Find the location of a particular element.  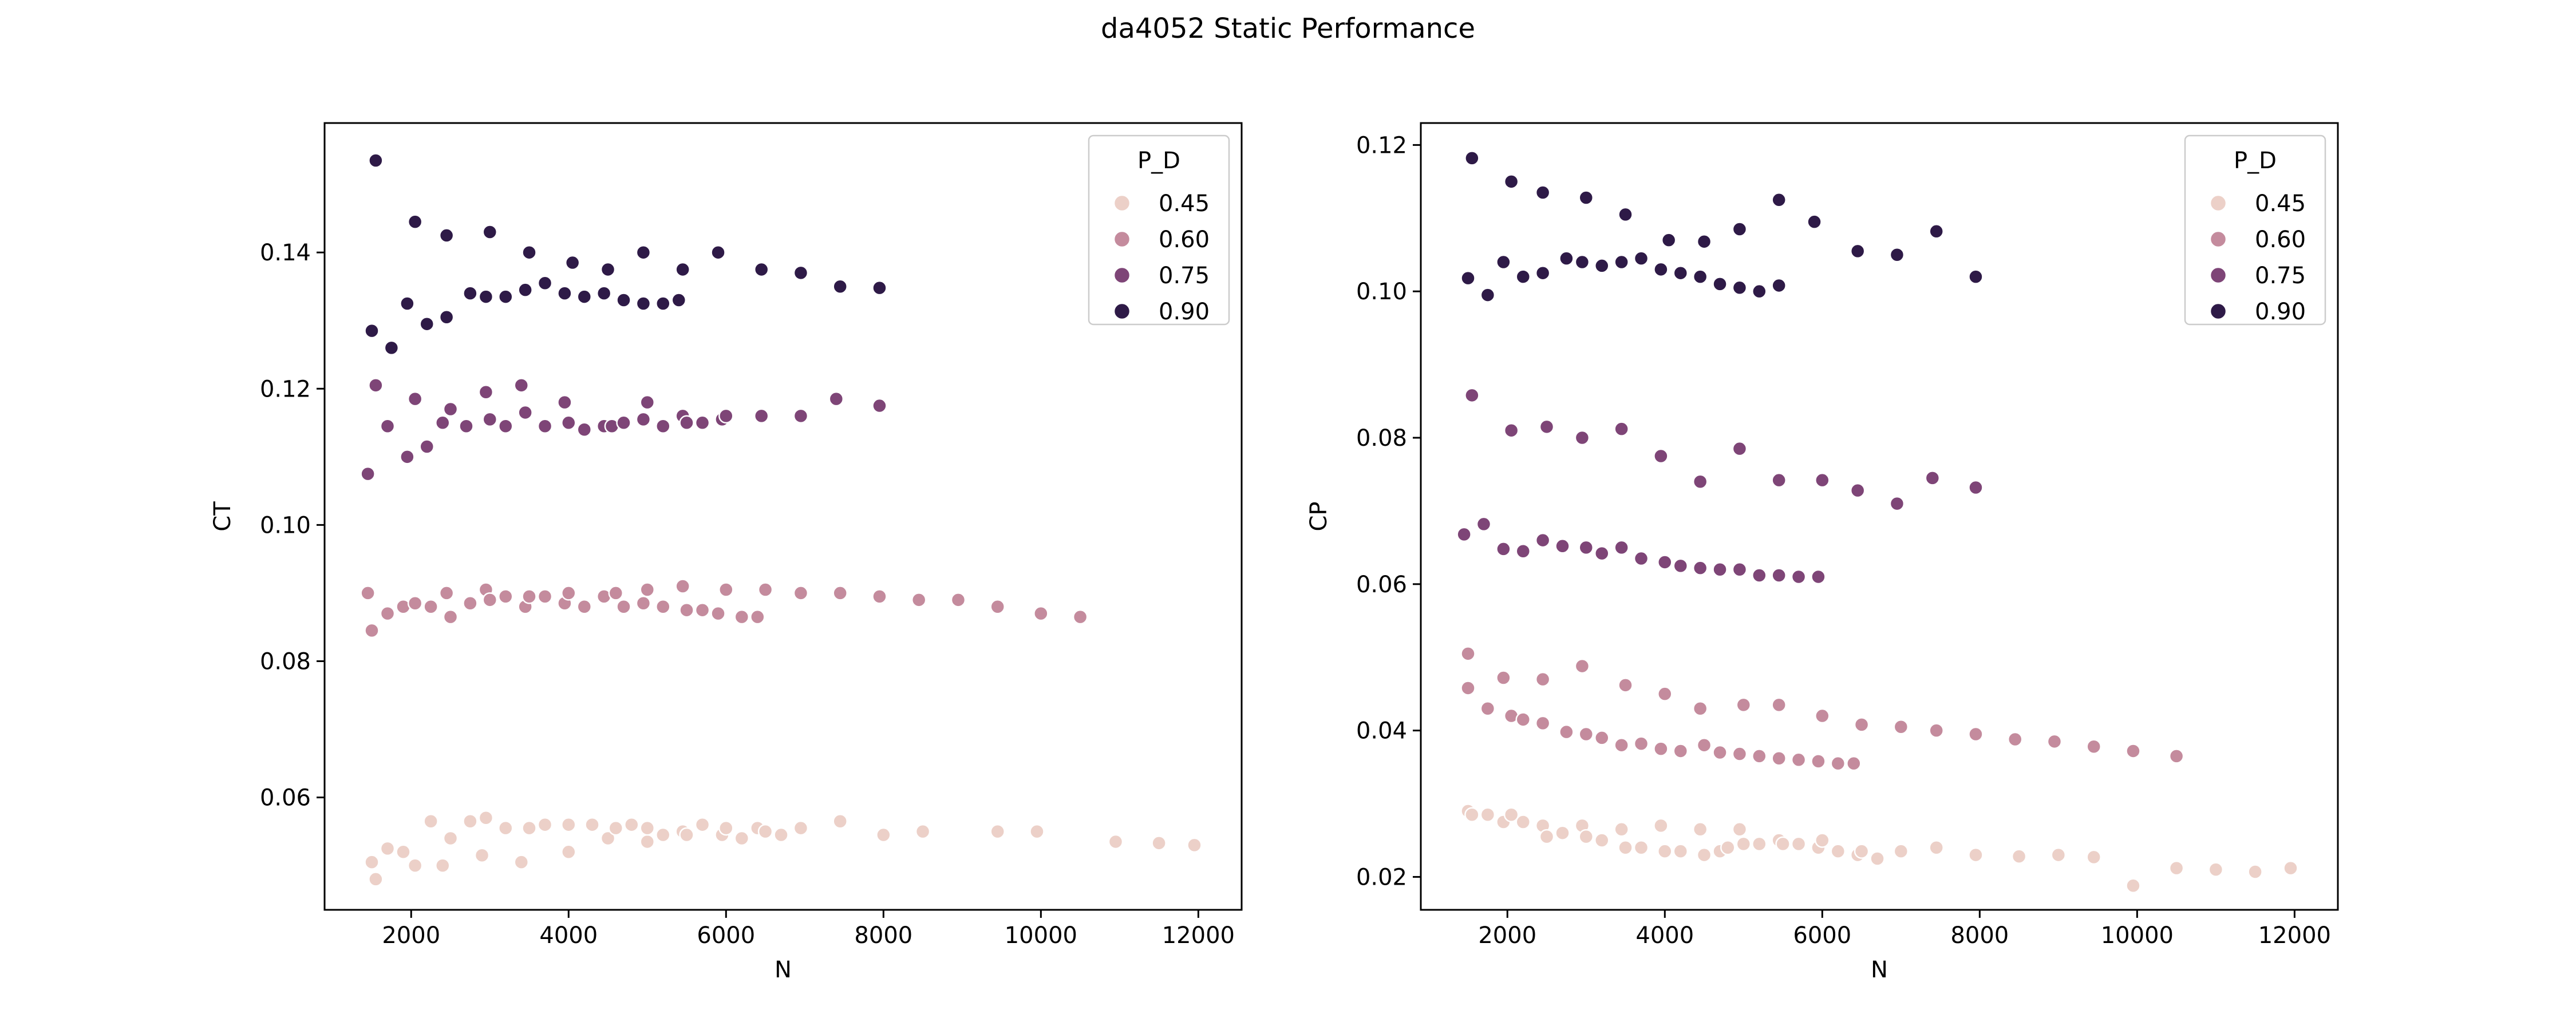

legend-entry-label: 0.75 is located at coordinates (1184, 276).